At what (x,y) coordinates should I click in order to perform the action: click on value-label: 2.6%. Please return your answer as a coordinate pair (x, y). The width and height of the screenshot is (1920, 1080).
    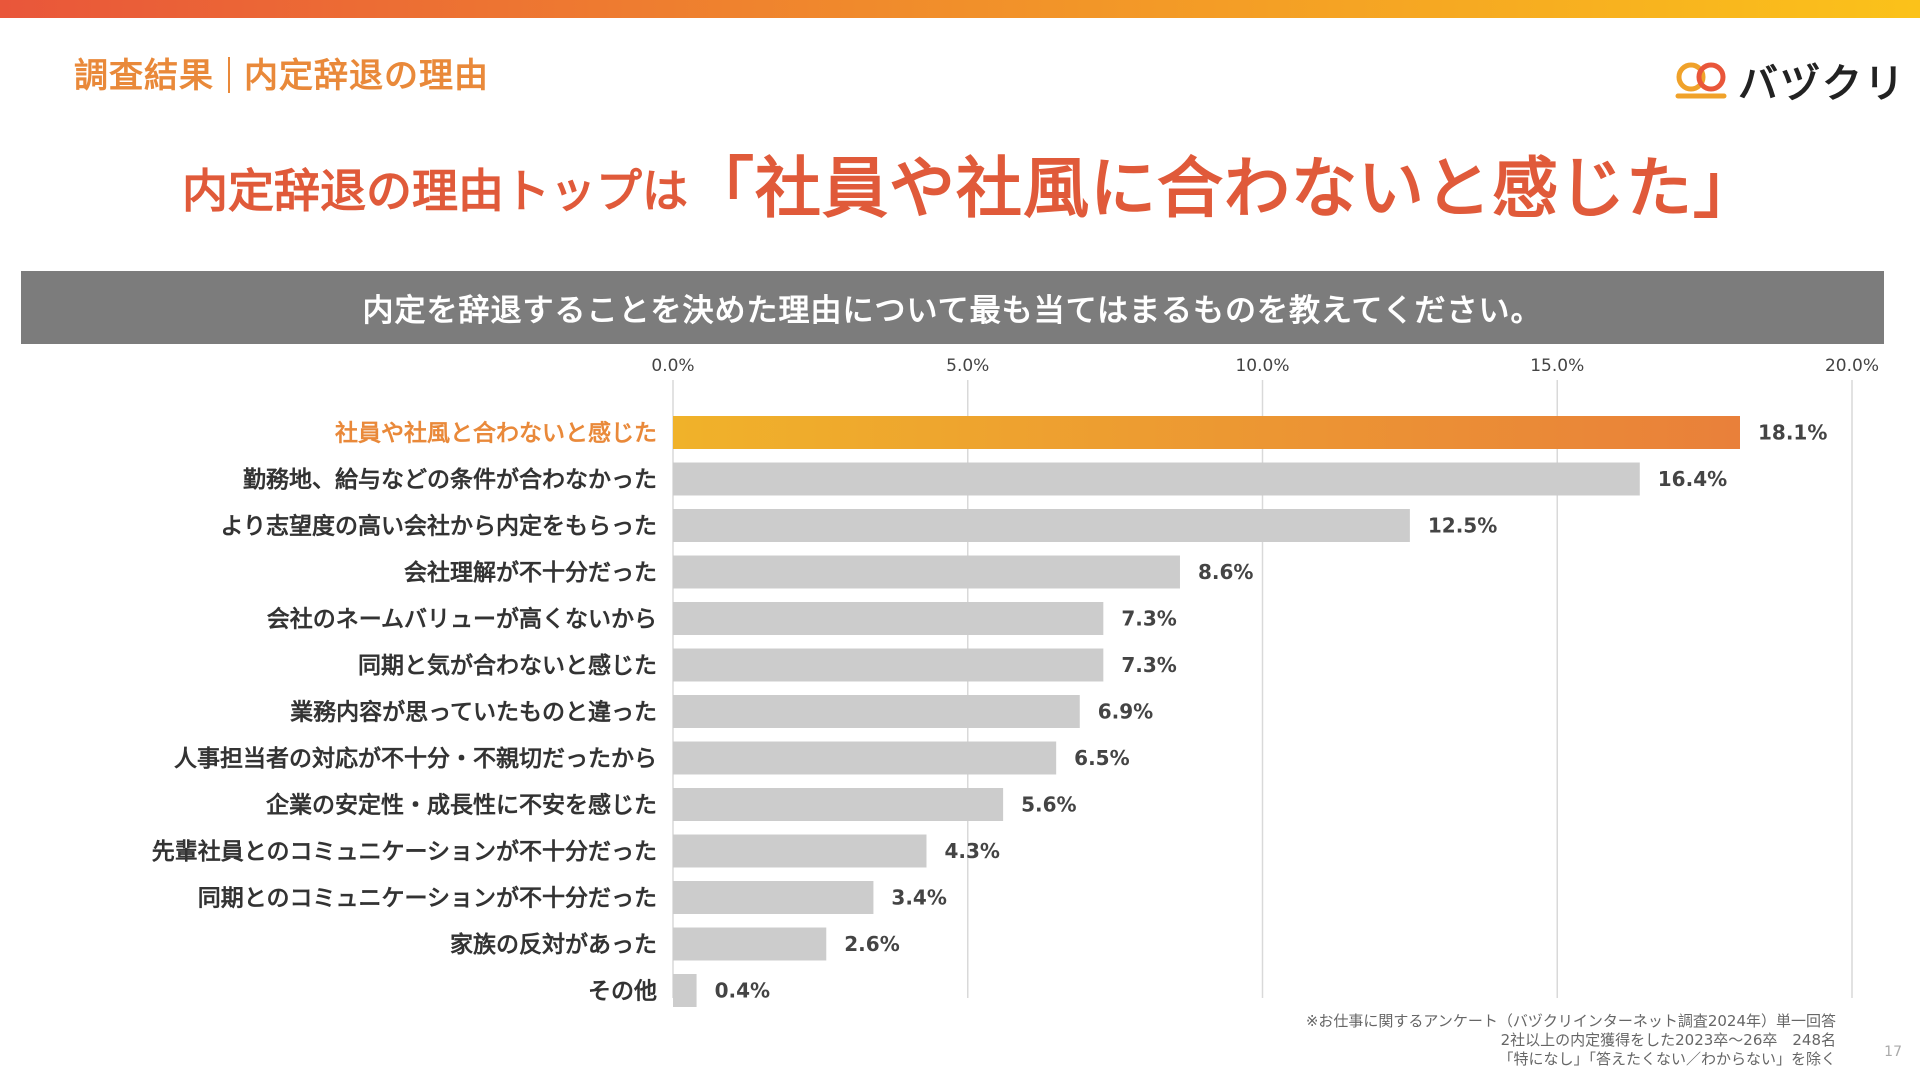
    Looking at the image, I should click on (871, 944).